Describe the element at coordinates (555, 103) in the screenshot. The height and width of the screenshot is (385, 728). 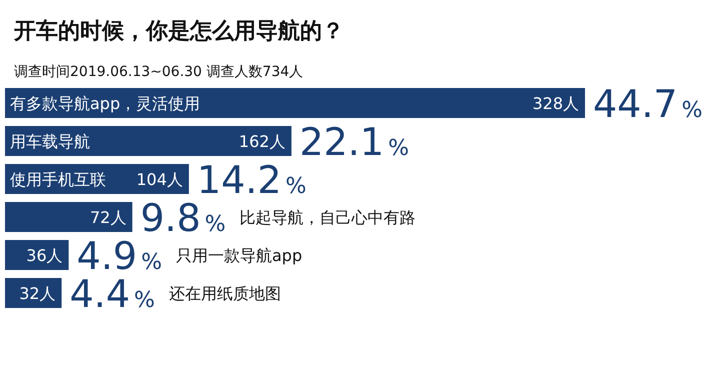
I see `data-label: 328人` at that location.